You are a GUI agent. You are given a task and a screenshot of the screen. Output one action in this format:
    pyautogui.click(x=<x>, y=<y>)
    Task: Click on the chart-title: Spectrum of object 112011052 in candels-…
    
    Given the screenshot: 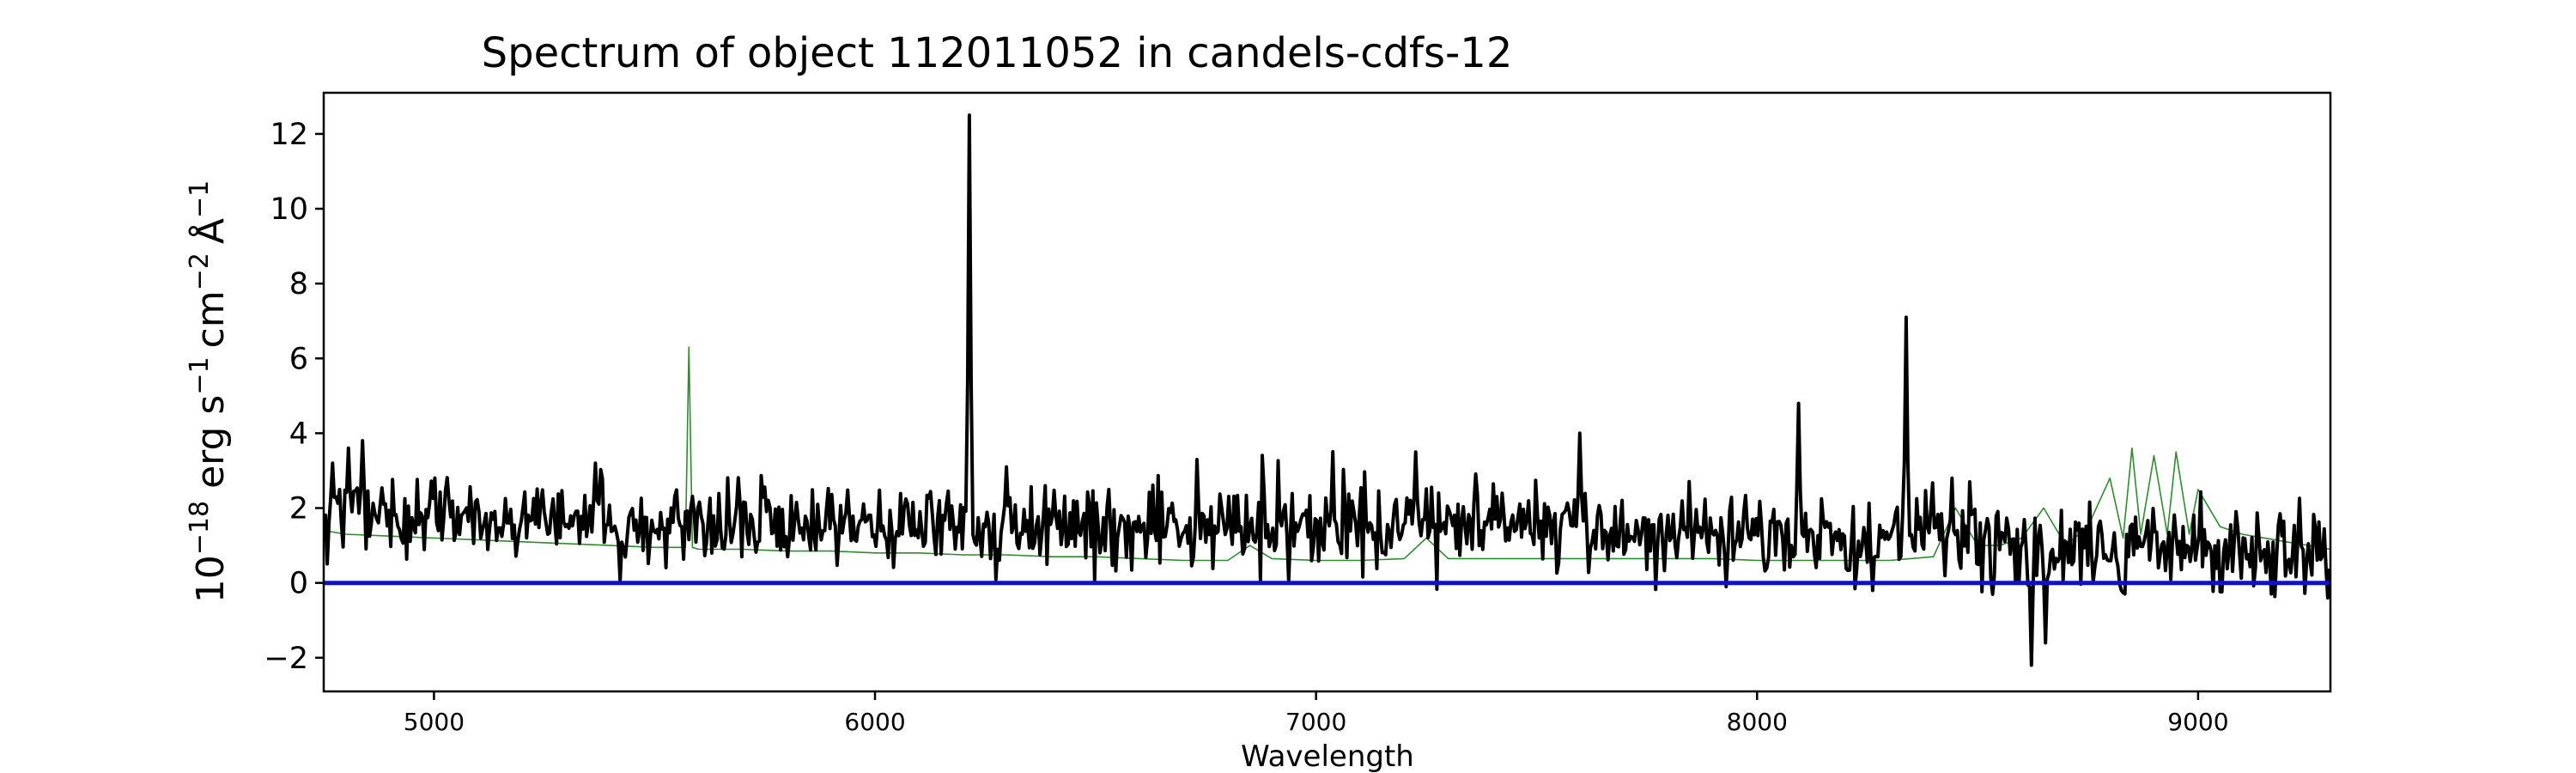 What is the action you would take?
    pyautogui.click(x=998, y=53)
    